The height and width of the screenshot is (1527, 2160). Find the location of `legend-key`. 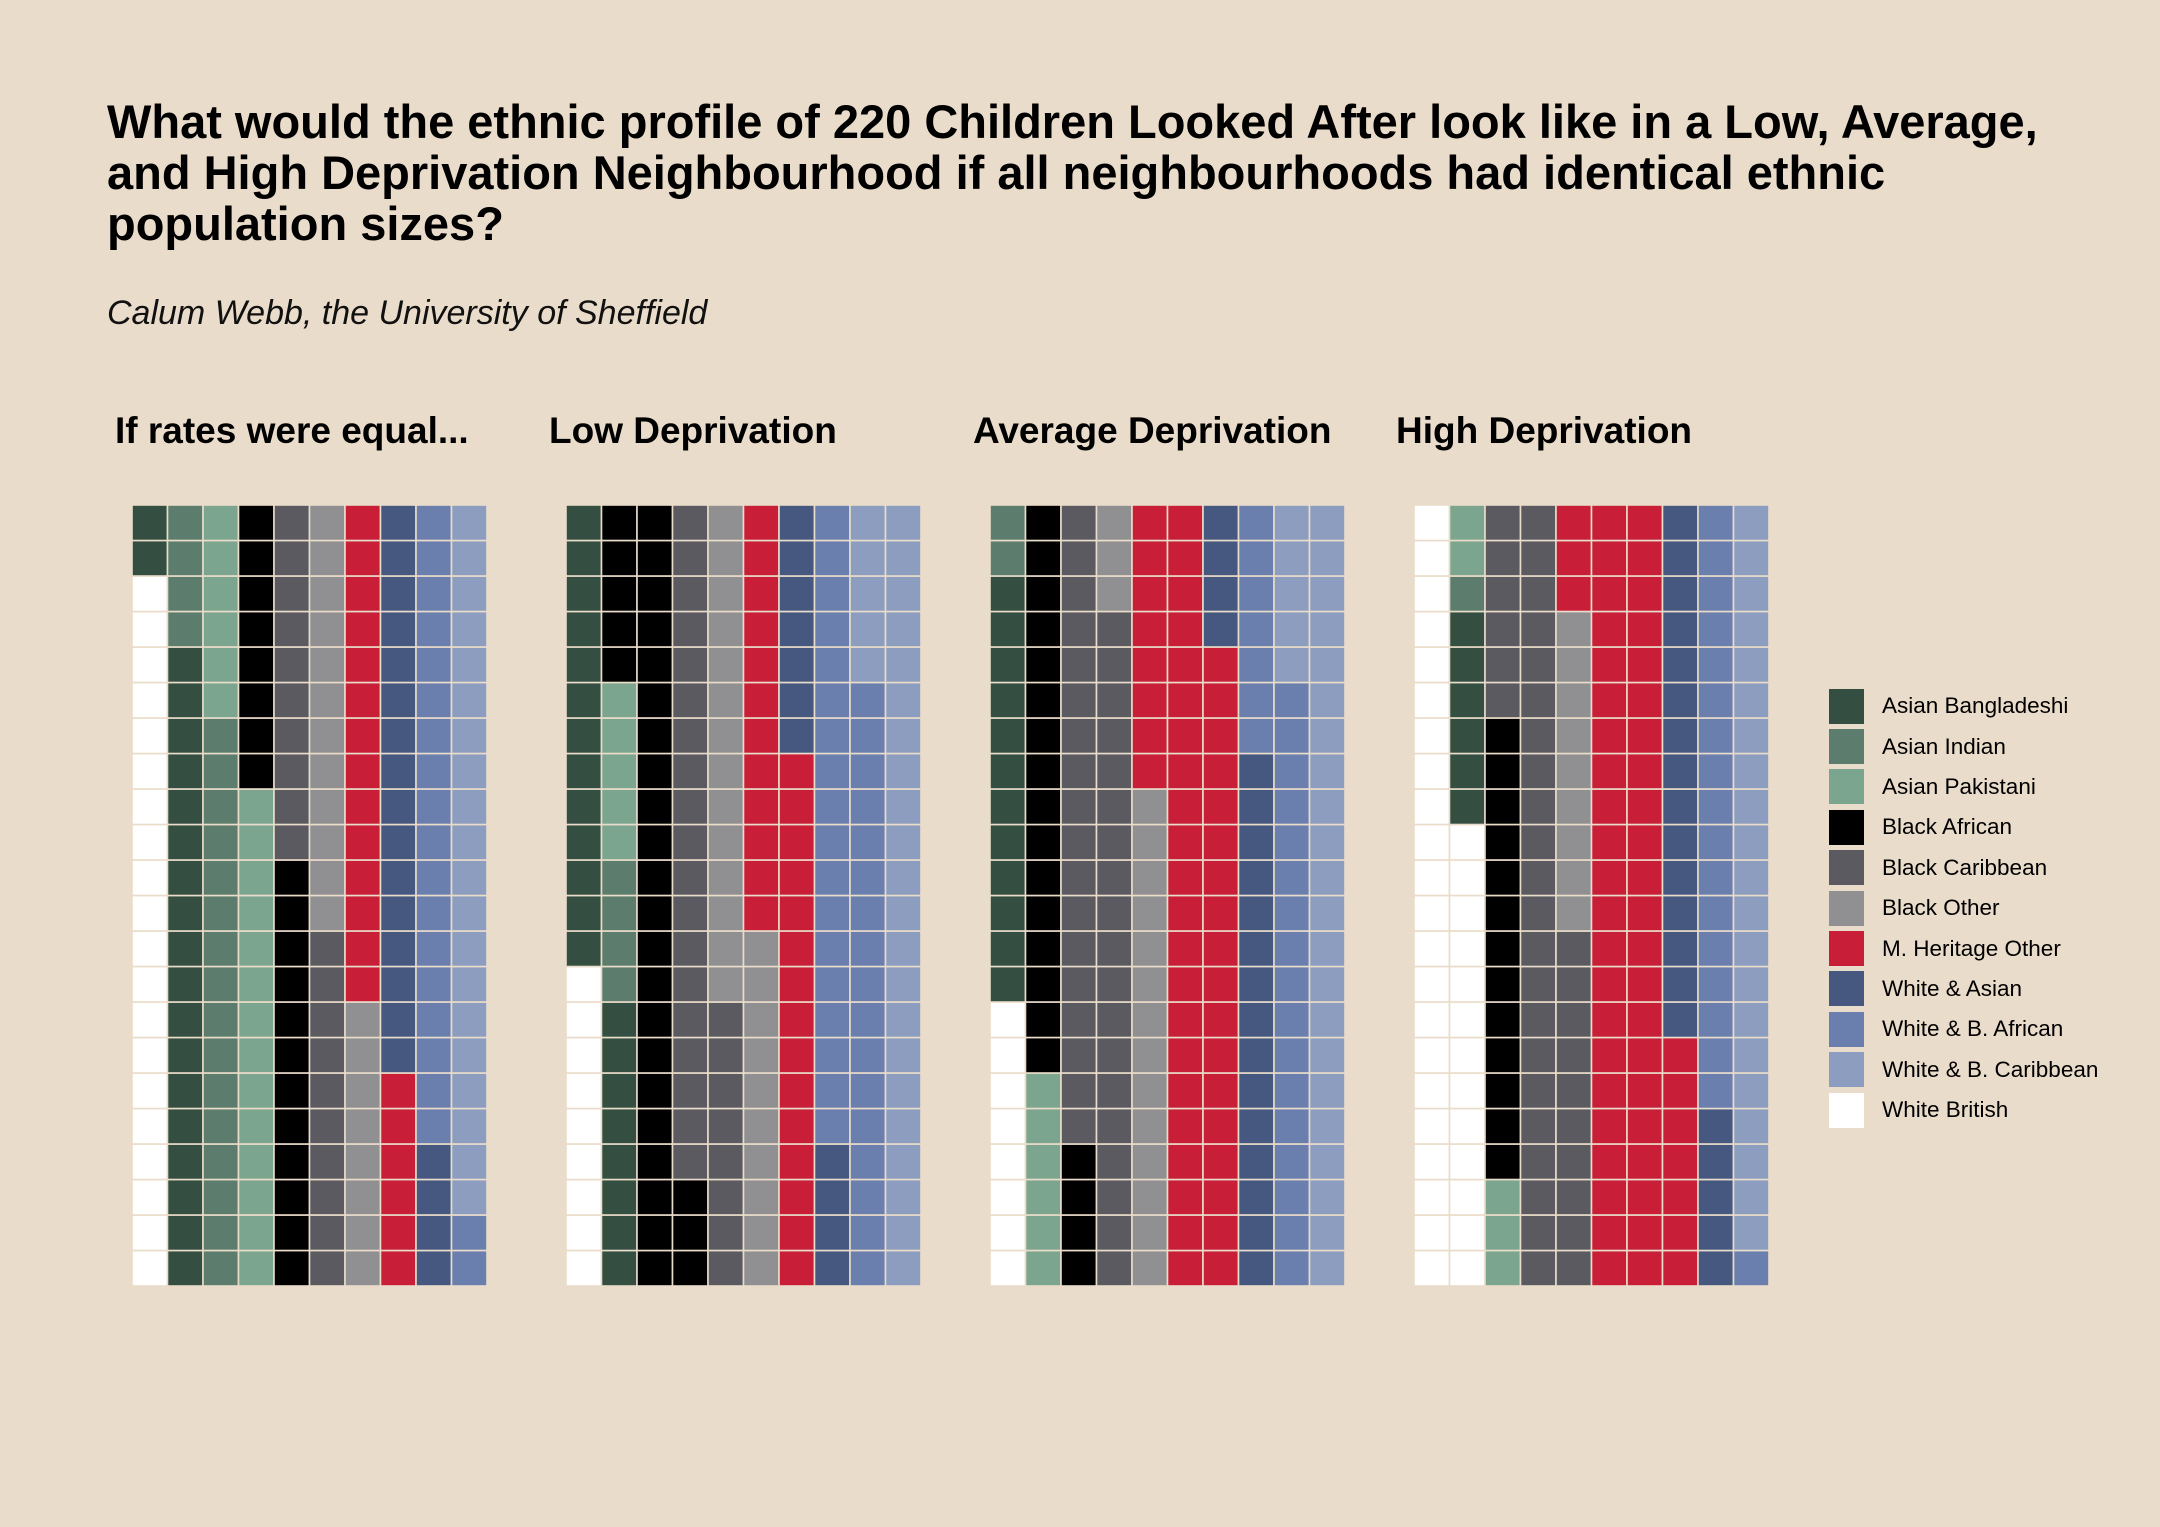

legend-key is located at coordinates (1846, 989).